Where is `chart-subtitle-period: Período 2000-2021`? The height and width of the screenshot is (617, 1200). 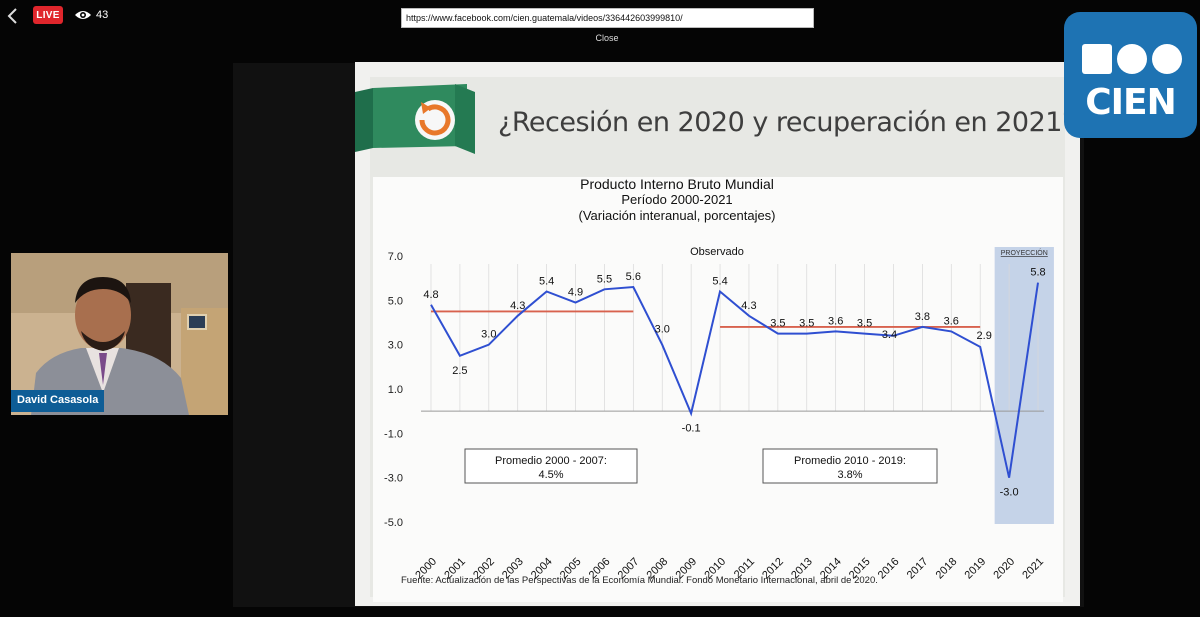 chart-subtitle-period: Período 2000-2021 is located at coordinates (676, 199).